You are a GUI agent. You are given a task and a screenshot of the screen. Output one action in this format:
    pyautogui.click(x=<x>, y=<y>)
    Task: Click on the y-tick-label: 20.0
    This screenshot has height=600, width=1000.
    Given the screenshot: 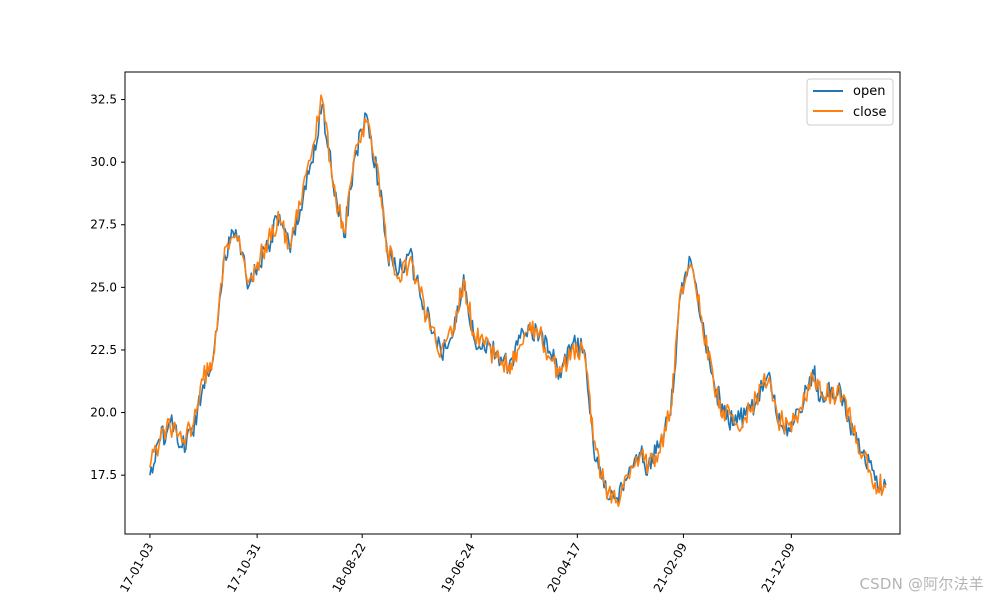 What is the action you would take?
    pyautogui.click(x=103, y=413)
    